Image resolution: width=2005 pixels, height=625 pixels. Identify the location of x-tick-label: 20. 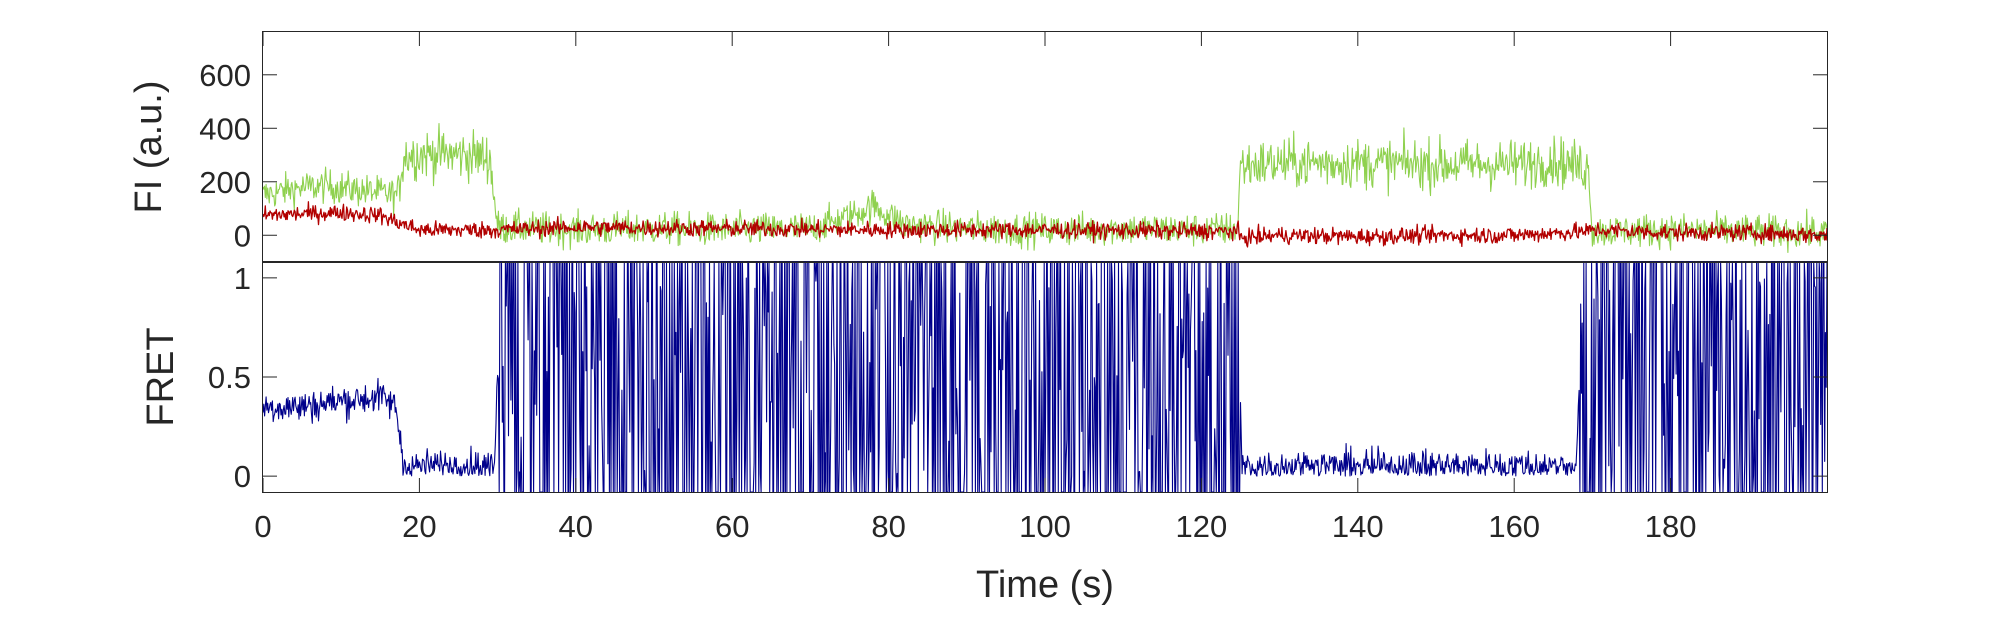
(419, 526).